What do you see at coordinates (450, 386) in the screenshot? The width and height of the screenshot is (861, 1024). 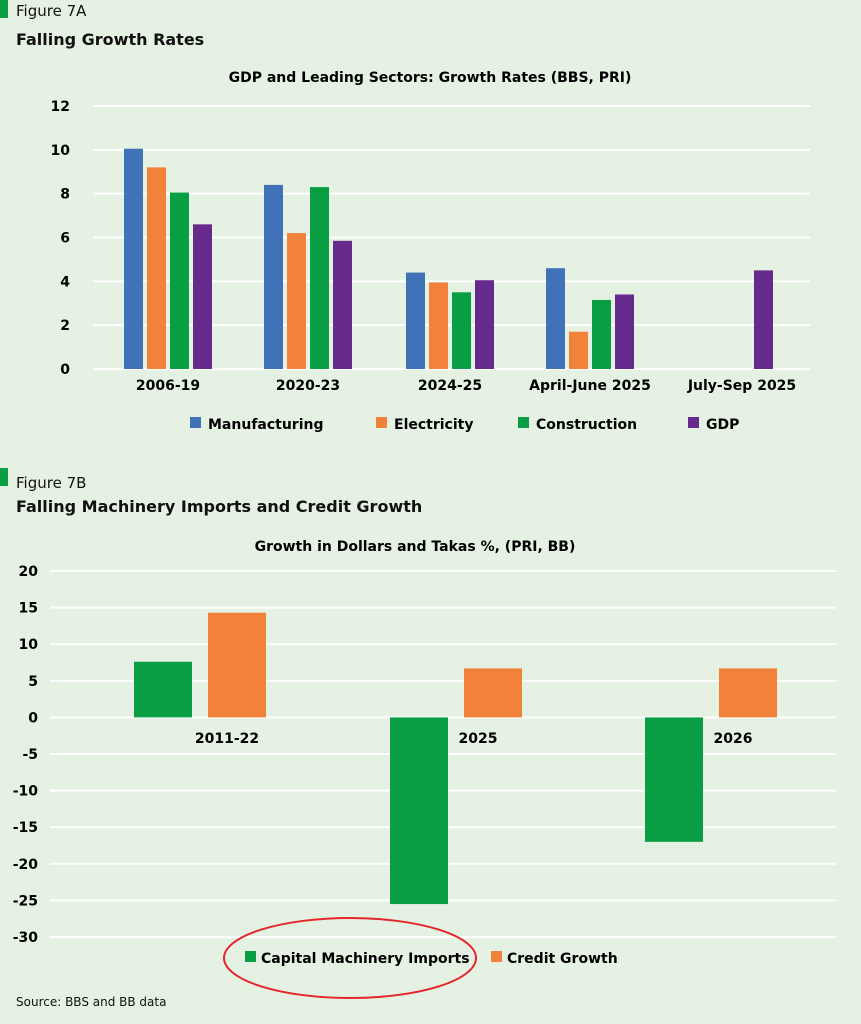 I see `x-tick-label: 2024-25` at bounding box center [450, 386].